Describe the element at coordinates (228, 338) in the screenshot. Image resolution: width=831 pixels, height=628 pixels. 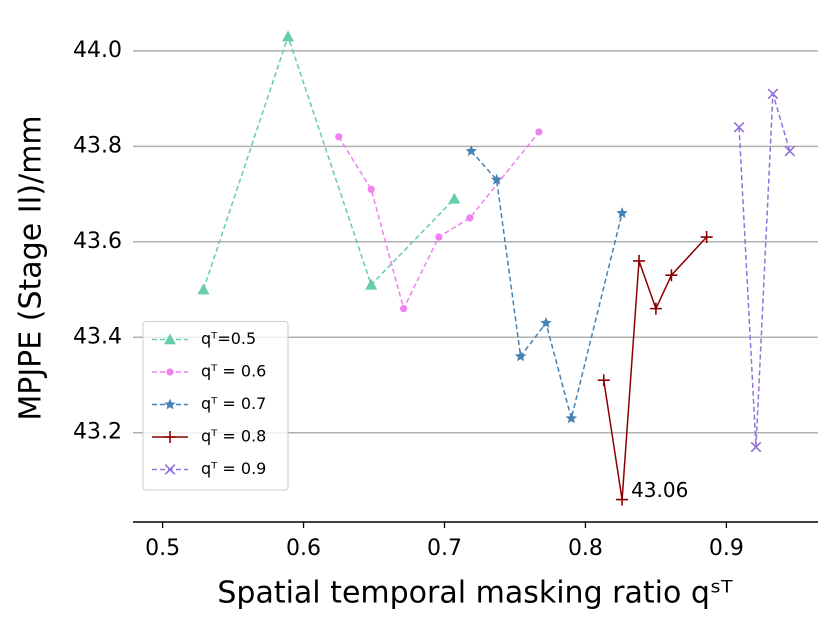
I see `legend-text: qᵀ=0.5` at that location.